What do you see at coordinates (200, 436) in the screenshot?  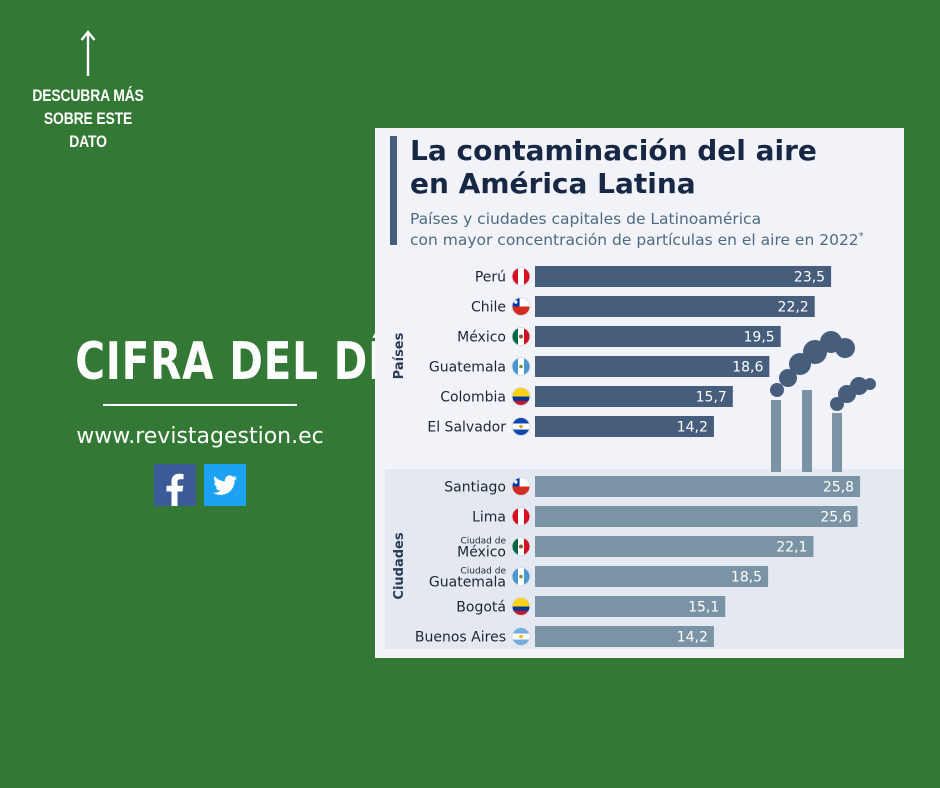 I see `website-link: www.revistagestion.ec` at bounding box center [200, 436].